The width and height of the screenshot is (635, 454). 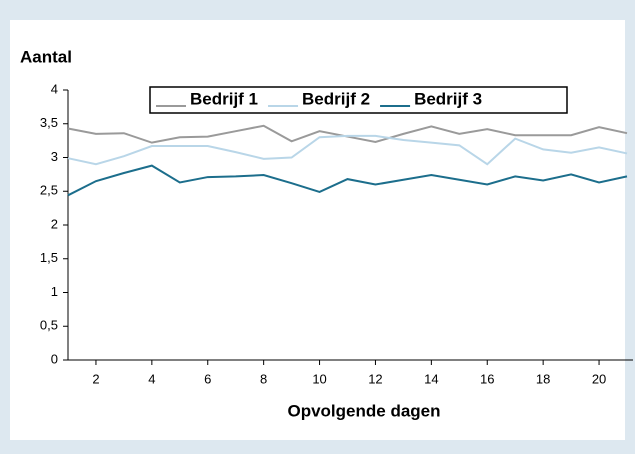 What do you see at coordinates (375, 378) in the screenshot?
I see `x-tick-label: 12` at bounding box center [375, 378].